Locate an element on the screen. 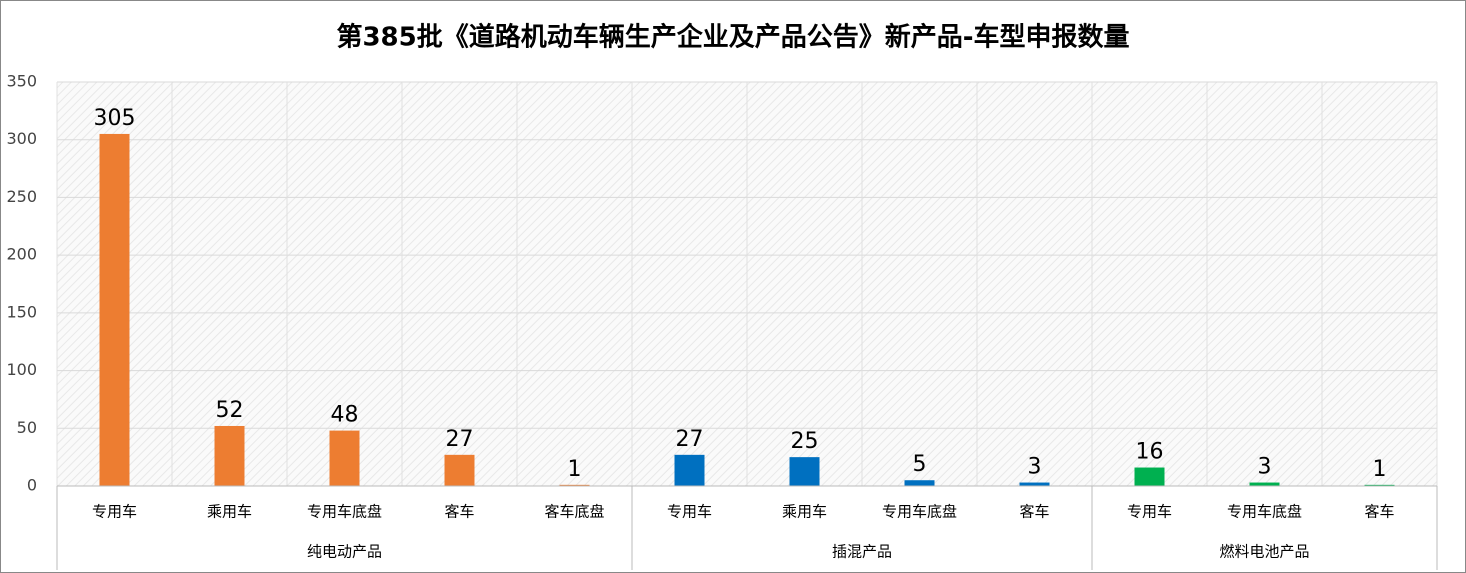 This screenshot has width=1466, height=573. y-tick-label: 300 is located at coordinates (21, 138).